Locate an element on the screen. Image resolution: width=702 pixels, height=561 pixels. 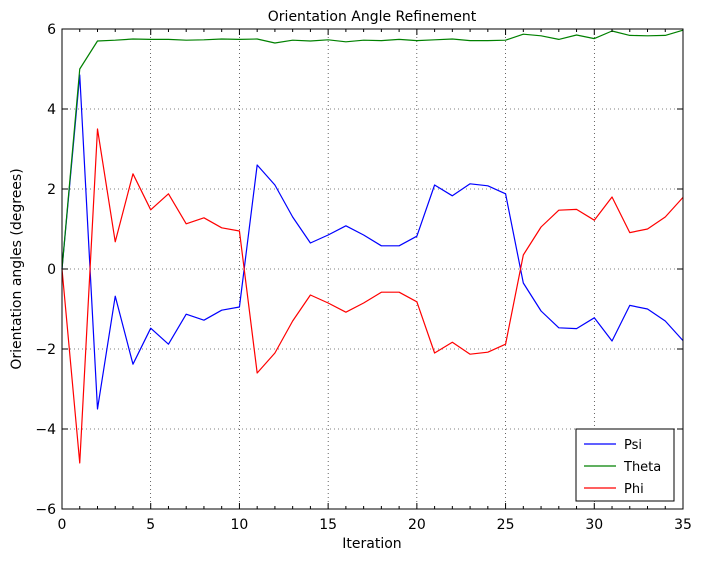
x-tick-label: 15 is located at coordinates (328, 525).